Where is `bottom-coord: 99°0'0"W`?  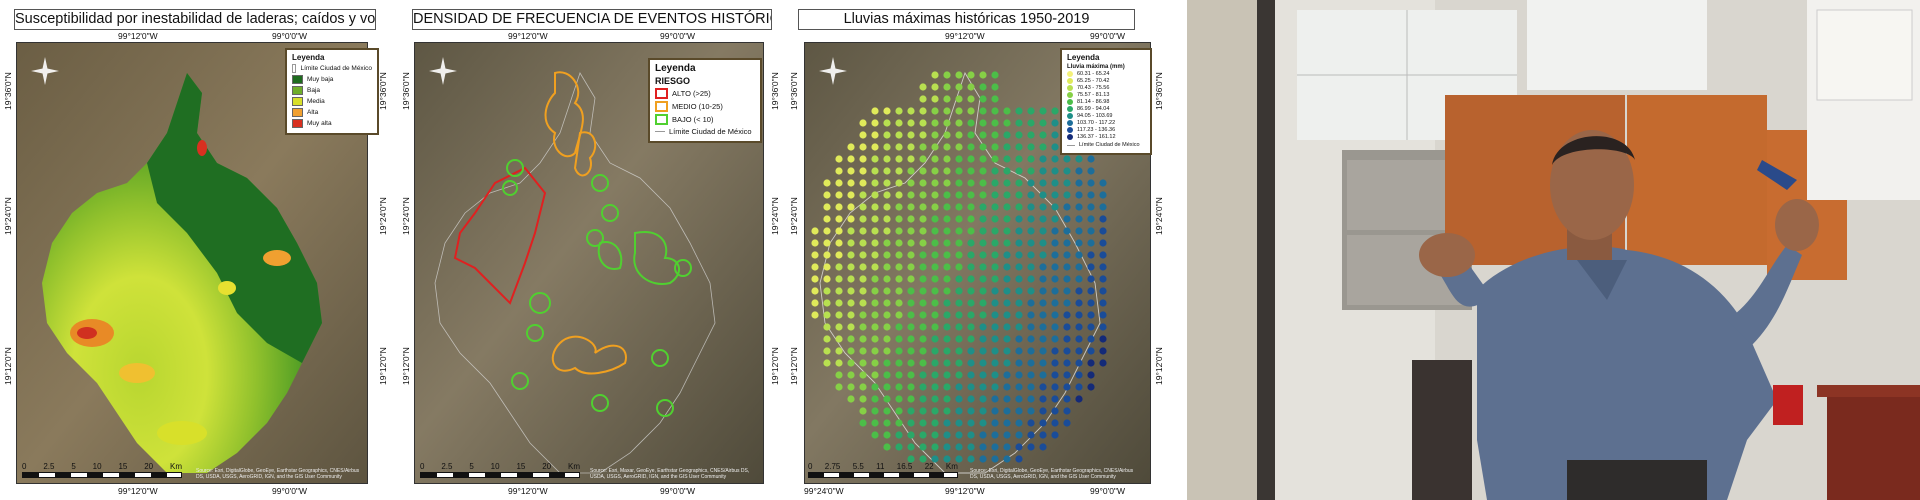 bottom-coord: 99°0'0"W is located at coordinates (289, 491).